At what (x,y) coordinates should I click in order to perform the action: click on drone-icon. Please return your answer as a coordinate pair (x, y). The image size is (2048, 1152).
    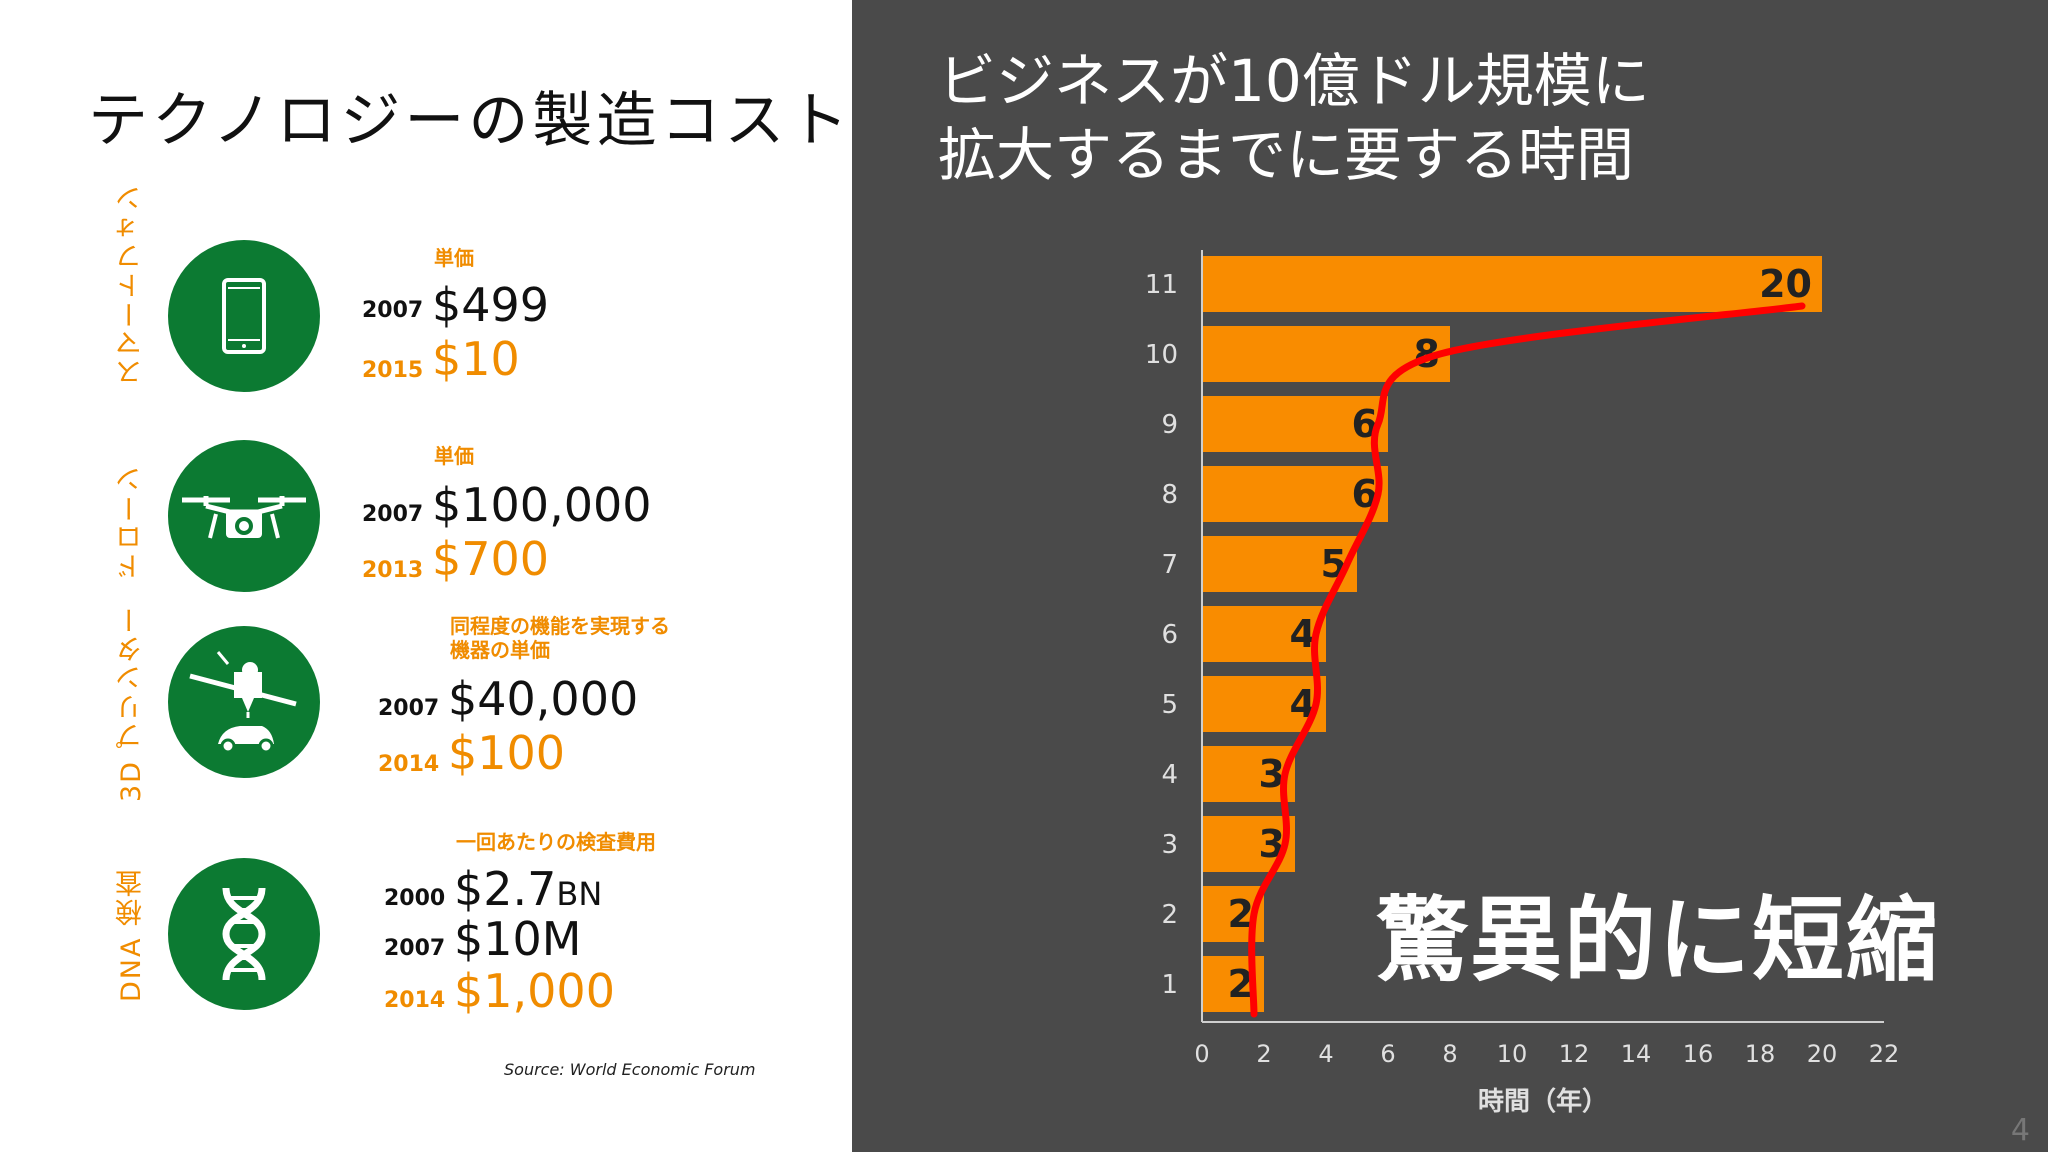
    Looking at the image, I should click on (244, 516).